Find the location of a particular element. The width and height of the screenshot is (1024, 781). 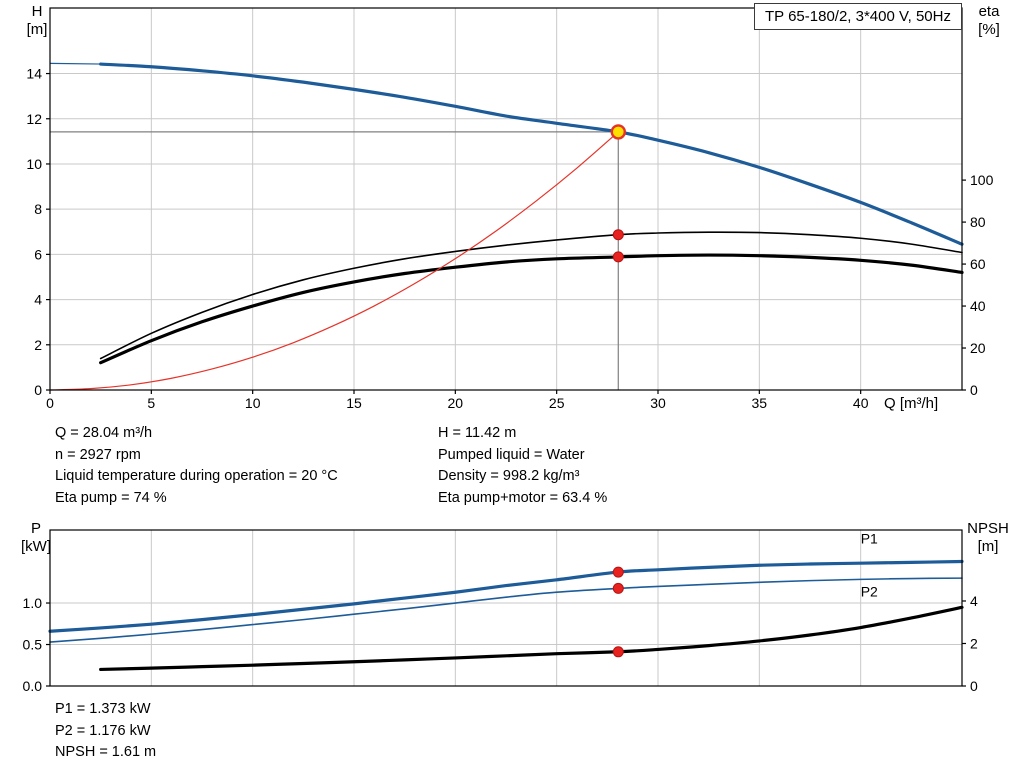

x-tick-label: 25 is located at coordinates (557, 403).